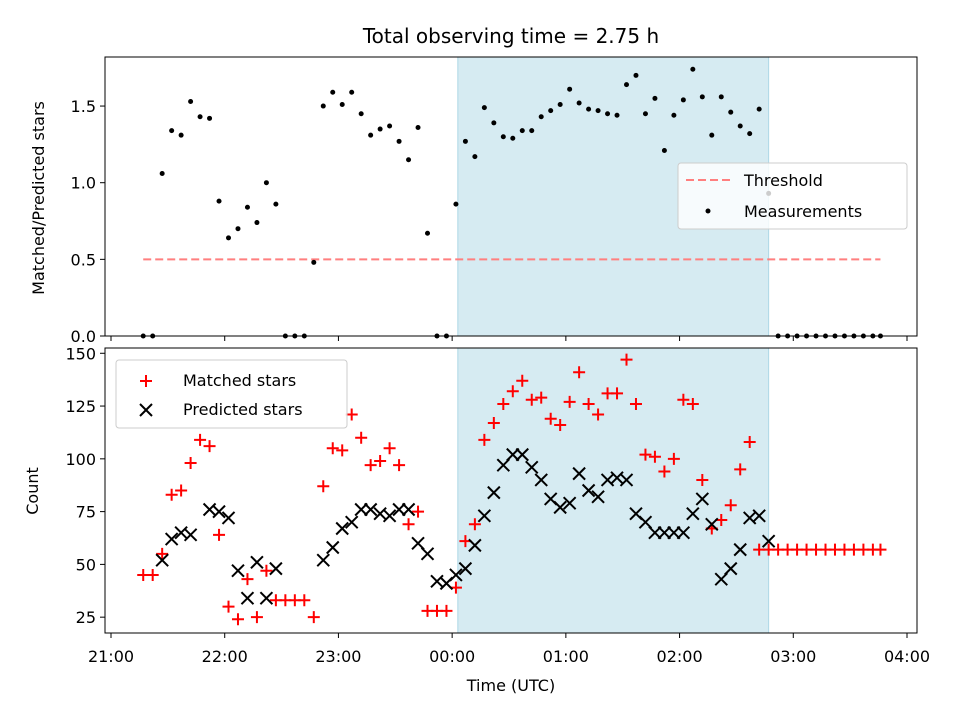  I want to click on x-tick-label: 22:00, so click(225, 656).